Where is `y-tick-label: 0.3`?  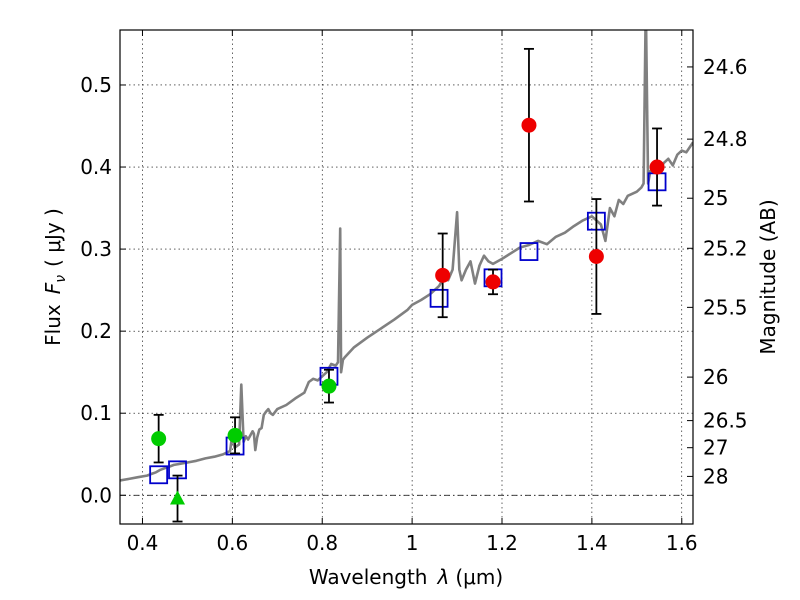
y-tick-label: 0.3 is located at coordinates (96, 249).